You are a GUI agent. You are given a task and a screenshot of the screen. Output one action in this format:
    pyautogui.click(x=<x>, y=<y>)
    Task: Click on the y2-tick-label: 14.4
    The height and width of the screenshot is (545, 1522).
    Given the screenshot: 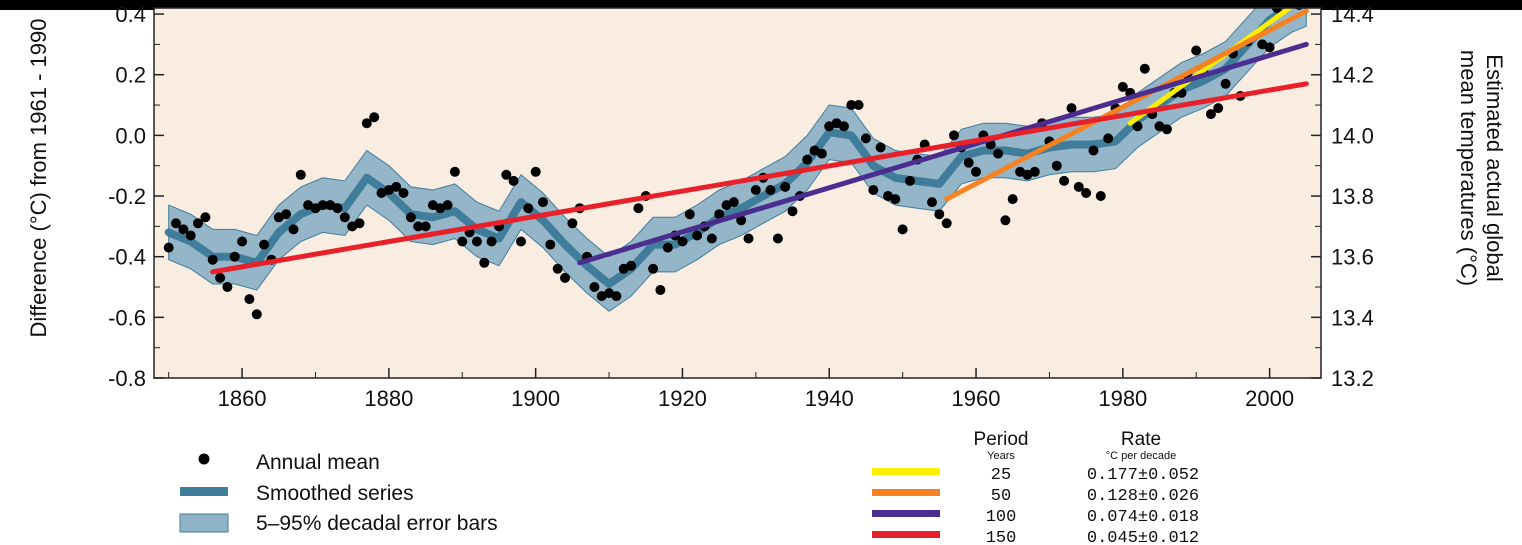 What is the action you would take?
    pyautogui.click(x=1352, y=14)
    